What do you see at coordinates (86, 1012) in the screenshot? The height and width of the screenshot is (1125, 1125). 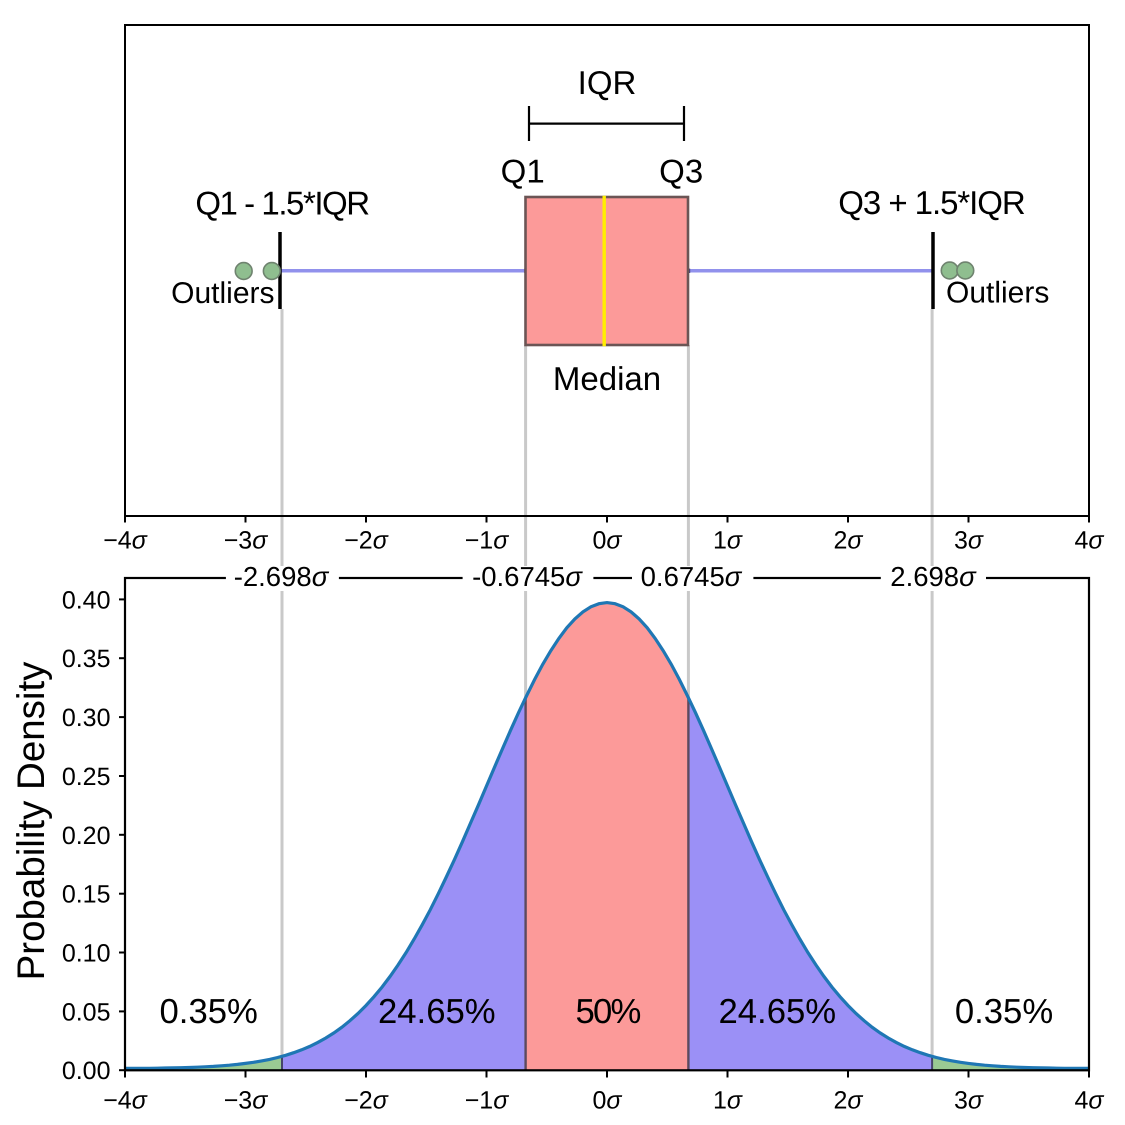 I see `svg-text: 0.05` at bounding box center [86, 1012].